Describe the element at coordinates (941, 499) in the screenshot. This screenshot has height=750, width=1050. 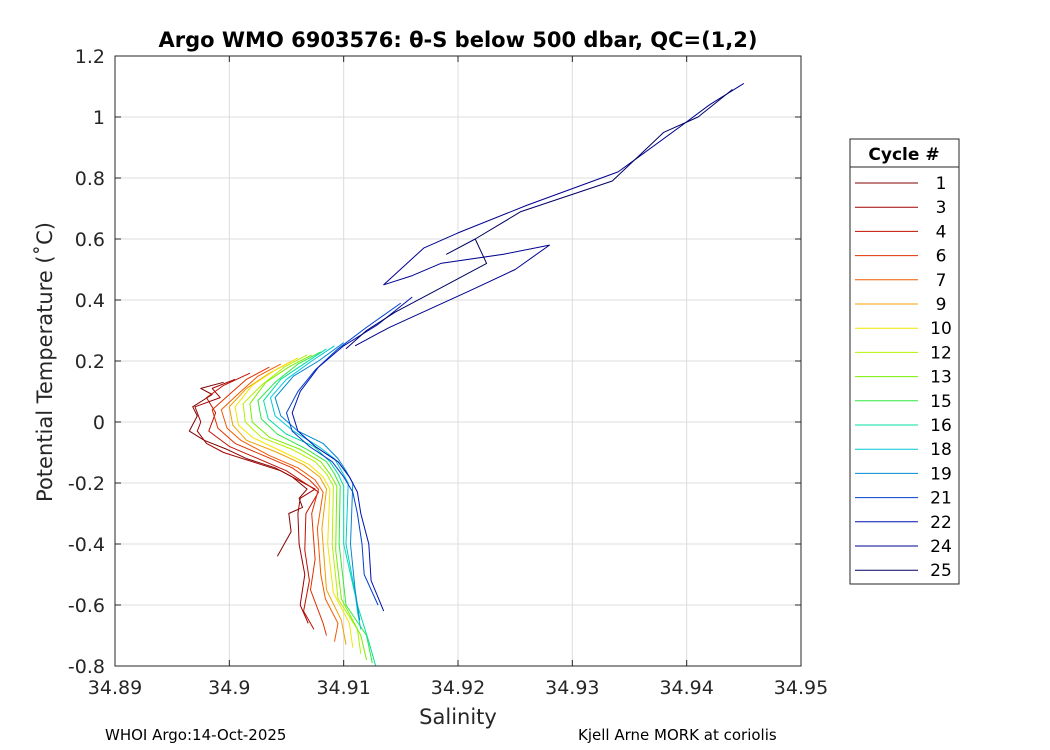
I see `legend-label-cycle-21: 21` at that location.